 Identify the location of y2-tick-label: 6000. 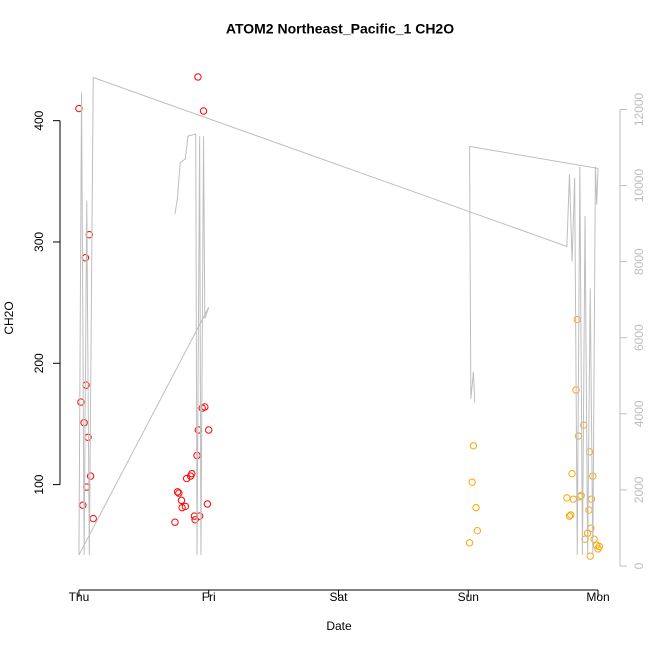
(639, 337).